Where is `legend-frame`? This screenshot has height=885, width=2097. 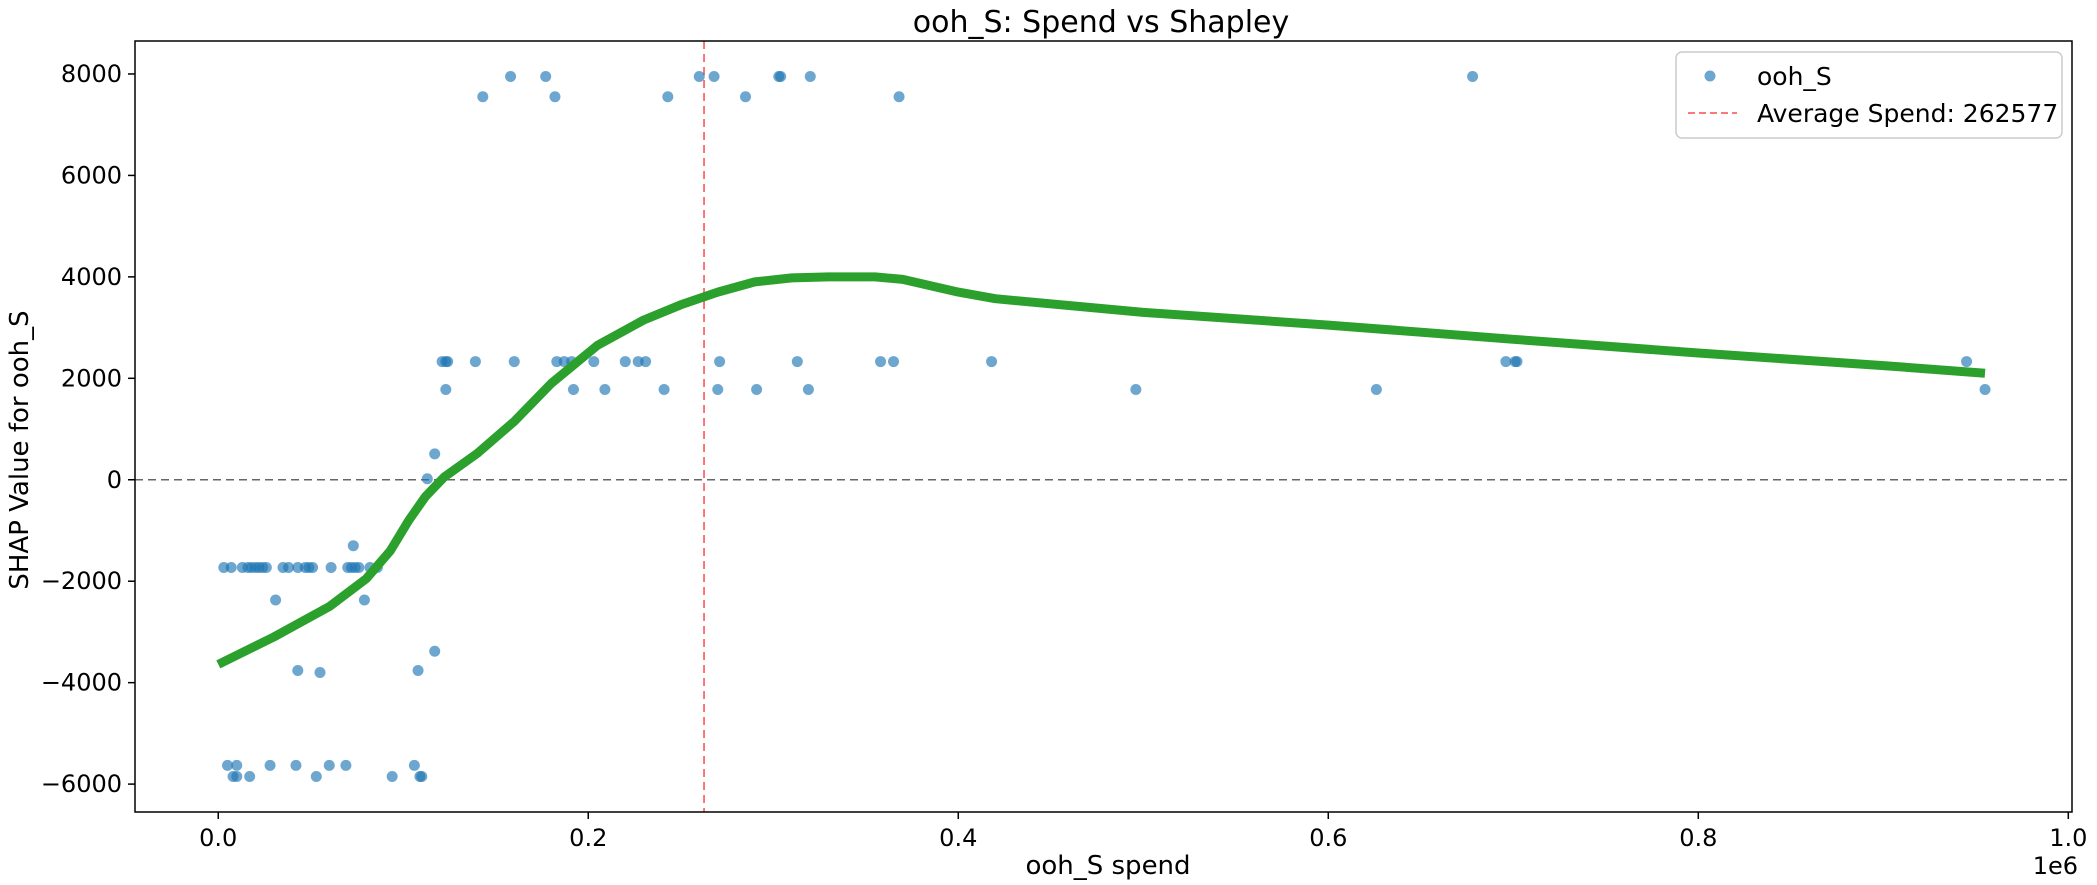
legend-frame is located at coordinates (1869, 95).